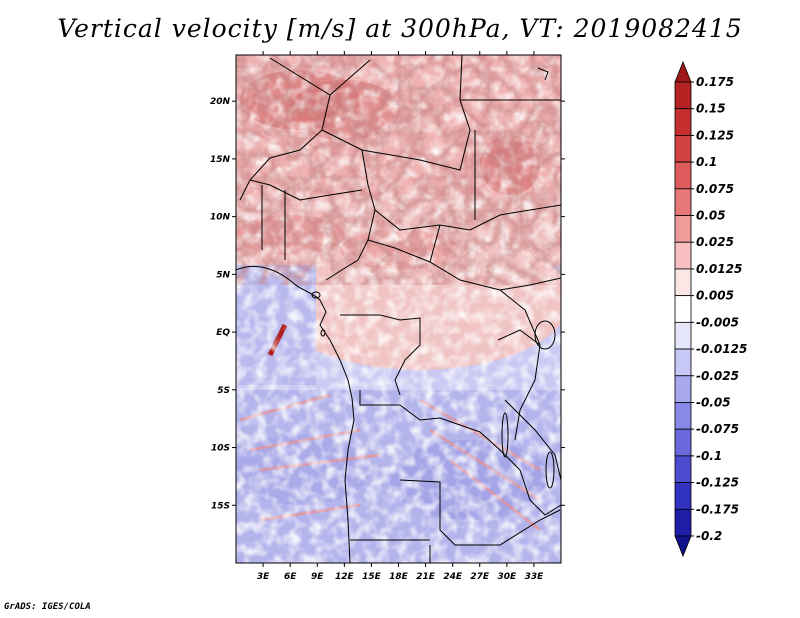  What do you see at coordinates (317, 577) in the screenshot?
I see `lon-tick-label: 9E` at bounding box center [317, 577].